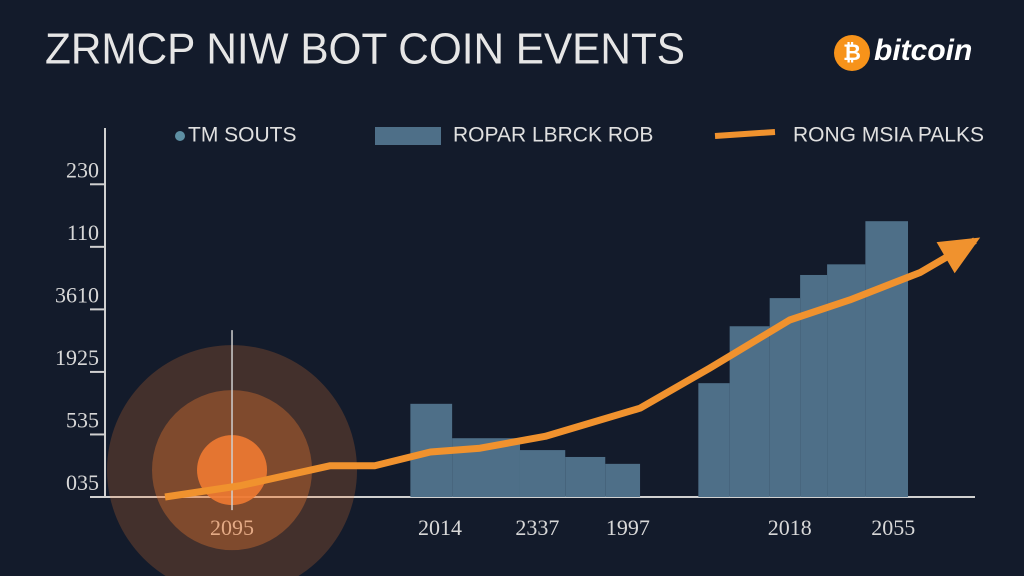 This screenshot has width=1024, height=576. What do you see at coordinates (365, 49) in the screenshot?
I see `chart-title: ZRMCP NIW BOT COIN EVENTS` at bounding box center [365, 49].